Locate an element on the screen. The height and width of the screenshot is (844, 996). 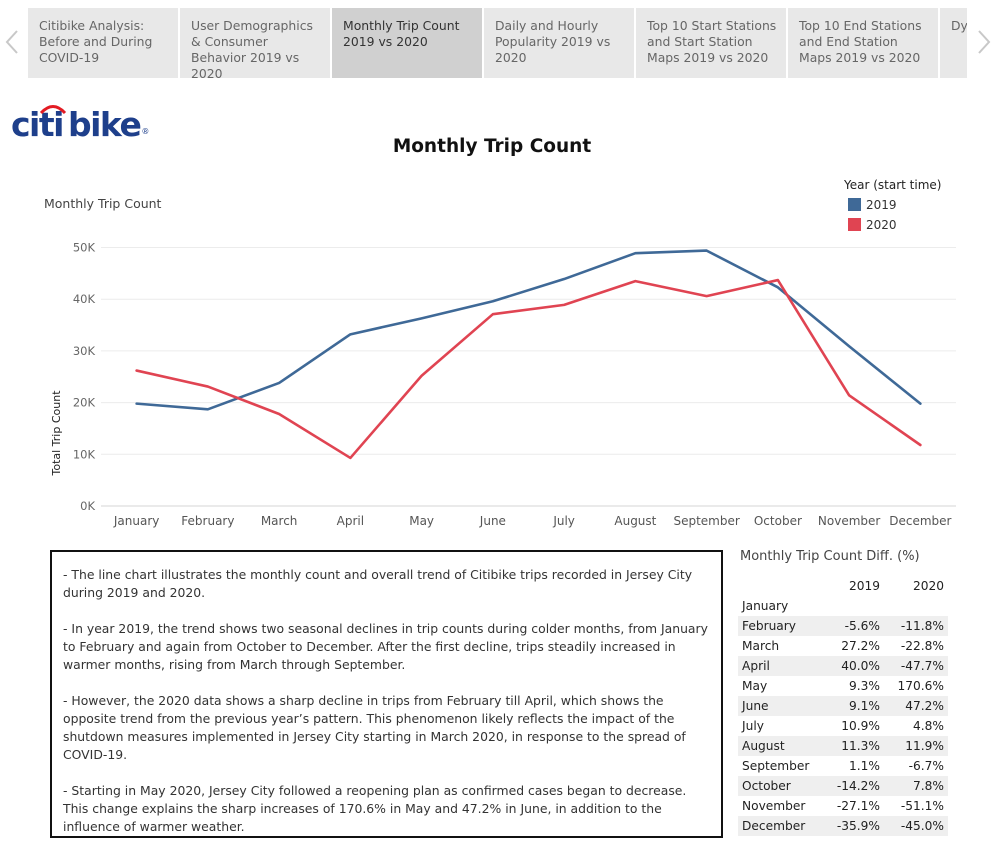
month-header-cell is located at coordinates (777, 586).